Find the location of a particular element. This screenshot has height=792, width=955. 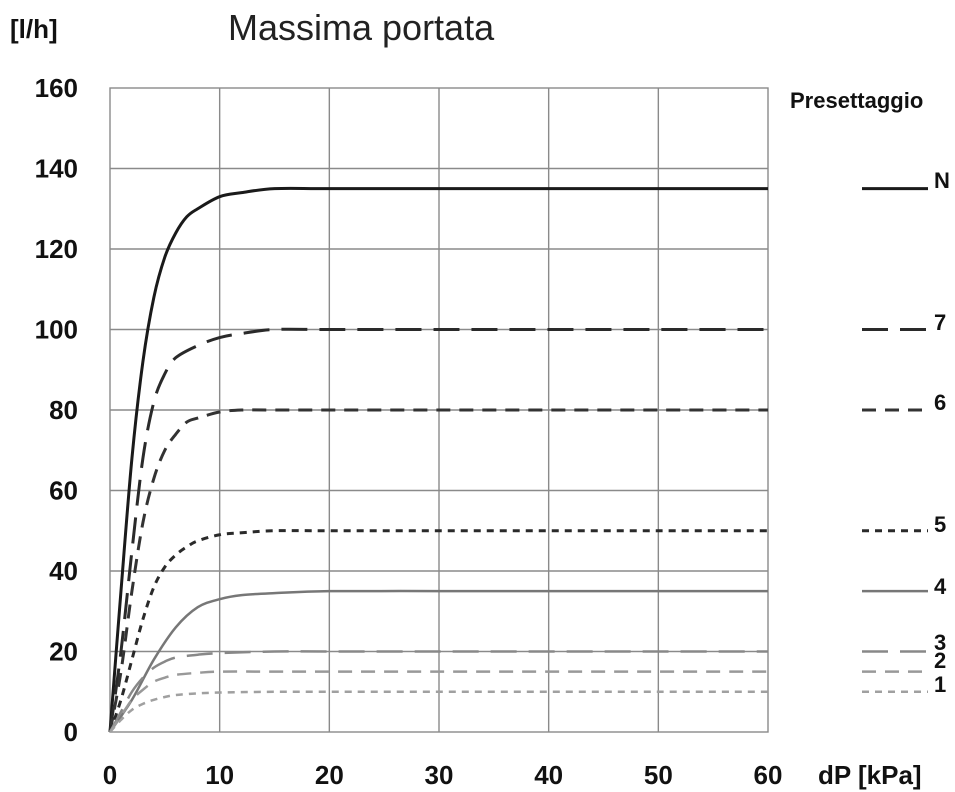

legend-label-5: 5 is located at coordinates (940, 524).